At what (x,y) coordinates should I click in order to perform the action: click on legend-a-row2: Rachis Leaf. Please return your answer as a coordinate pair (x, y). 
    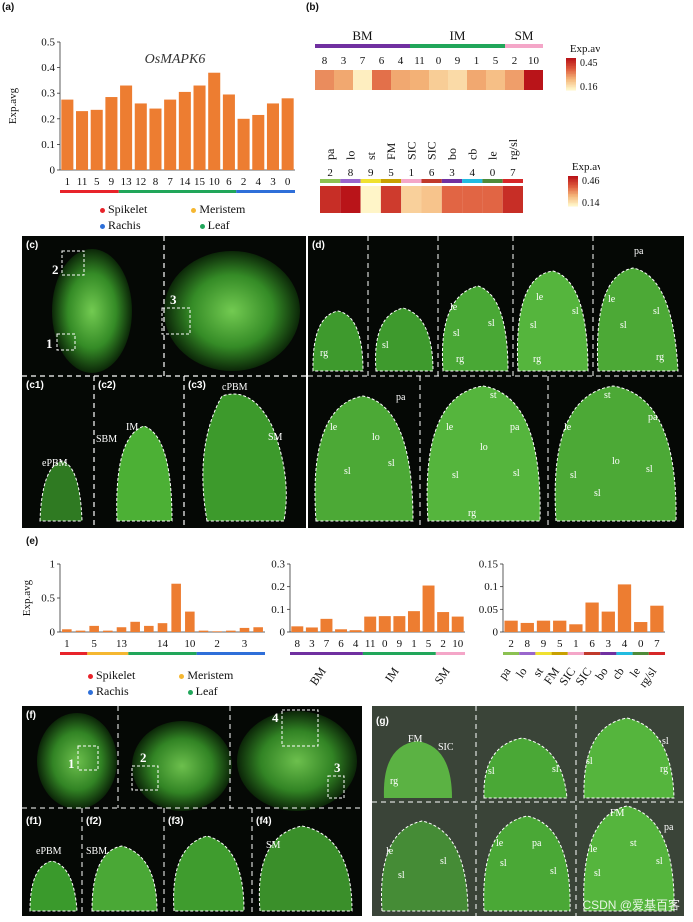
    Looking at the image, I should click on (165, 225).